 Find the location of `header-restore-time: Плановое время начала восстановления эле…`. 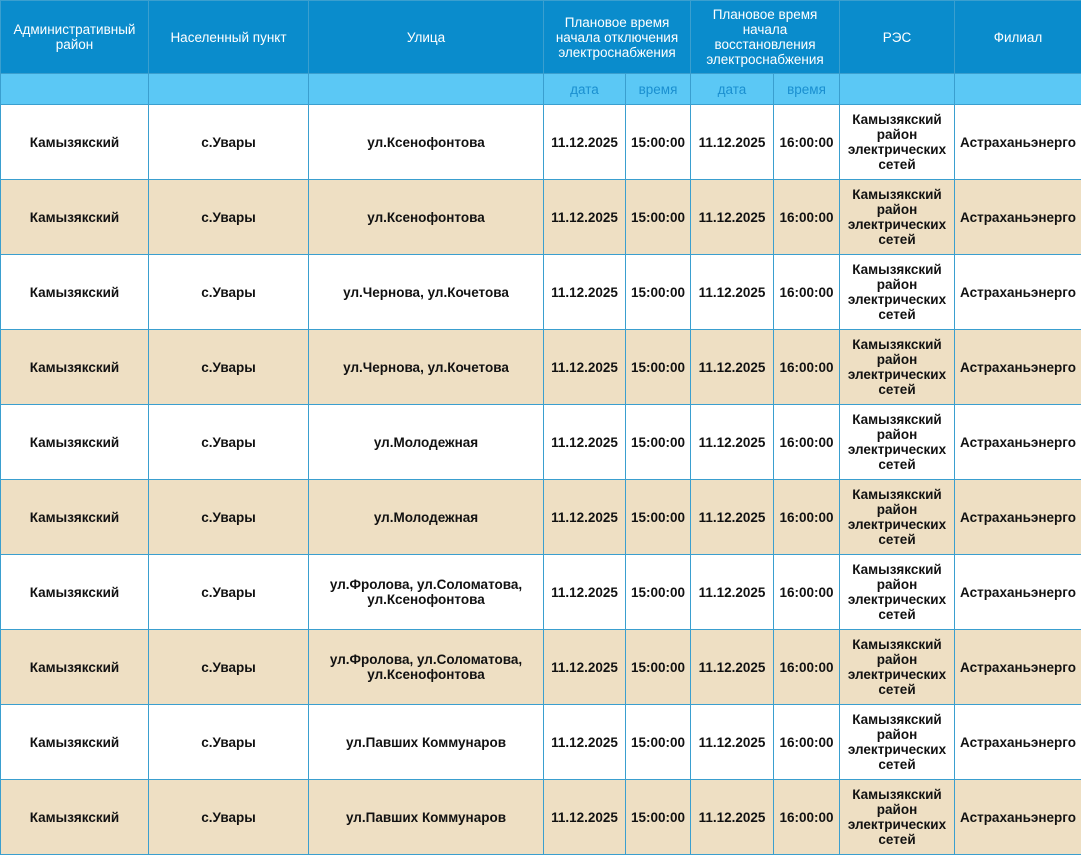

header-restore-time: Плановое время начала восстановления эле… is located at coordinates (765, 37).